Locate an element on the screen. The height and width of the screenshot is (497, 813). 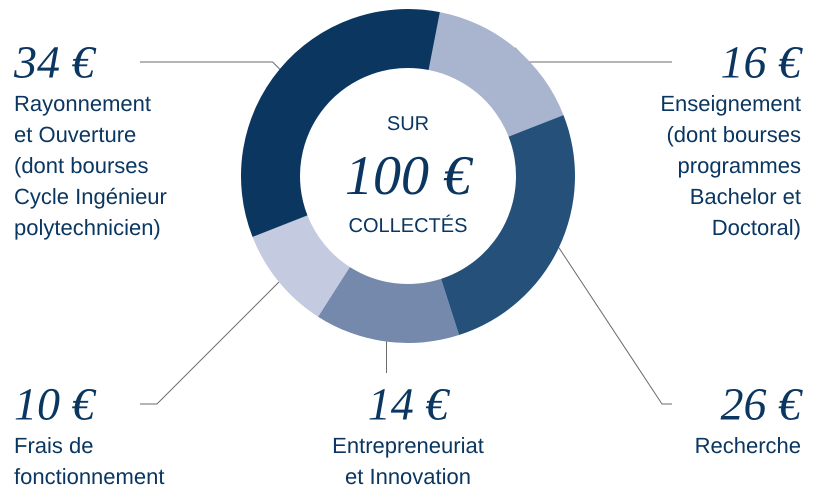
slice-label: Entrepreneuriat et Innovation is located at coordinates (408, 461).